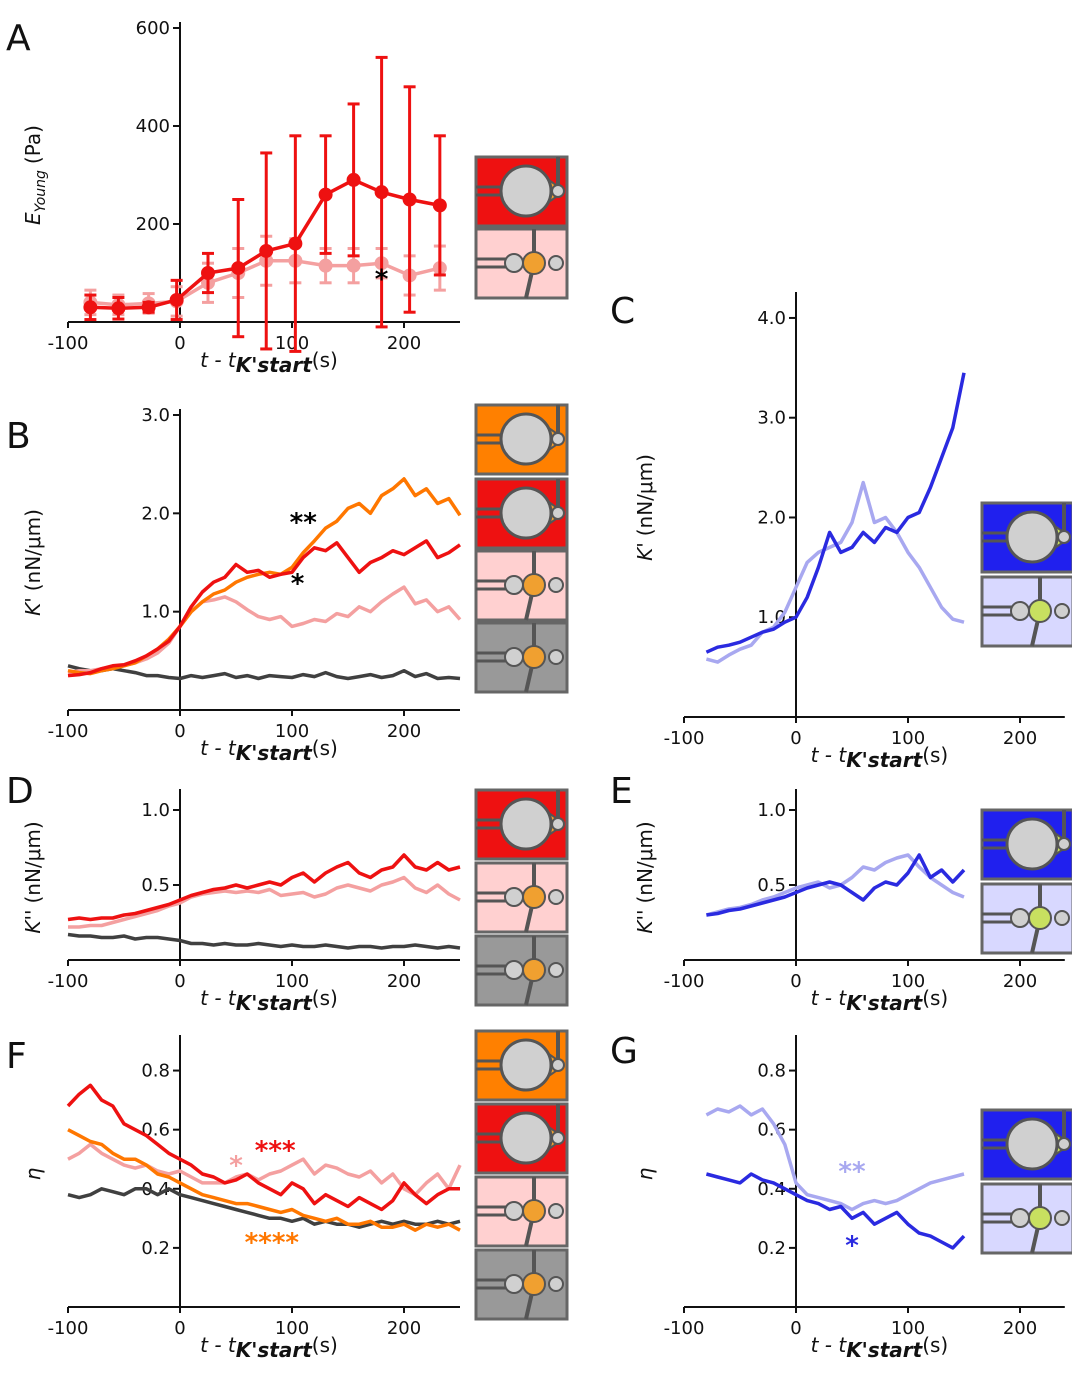 The image size is (1072, 1374). I want to click on y-tick-label: 200, so click(153, 224).